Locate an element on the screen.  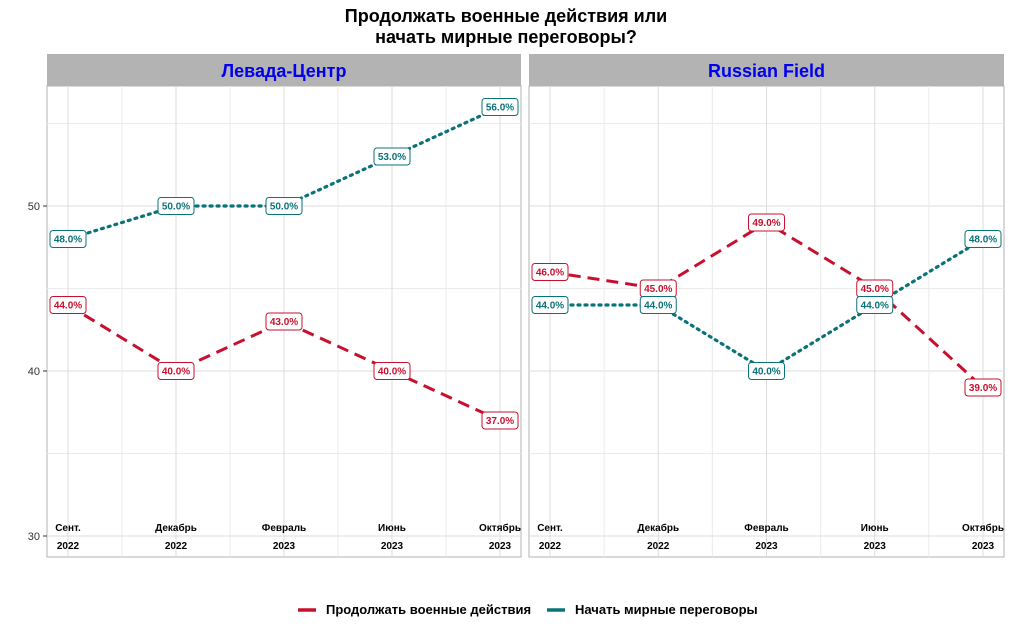
data-label-text: 39.0% is located at coordinates (983, 388).